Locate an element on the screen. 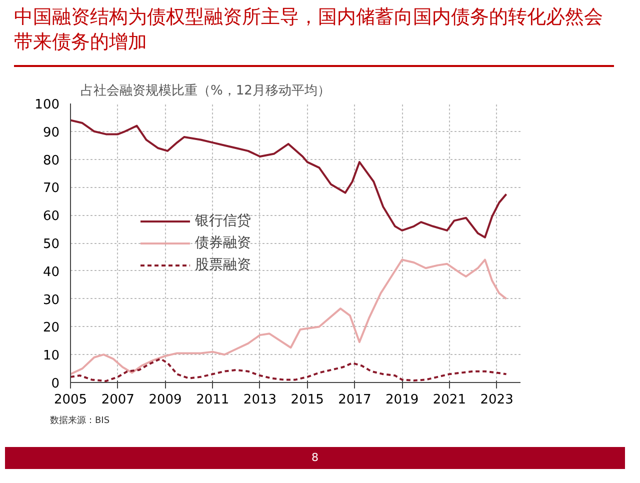 This screenshot has width=640, height=483. text: 8 is located at coordinates (315, 458).